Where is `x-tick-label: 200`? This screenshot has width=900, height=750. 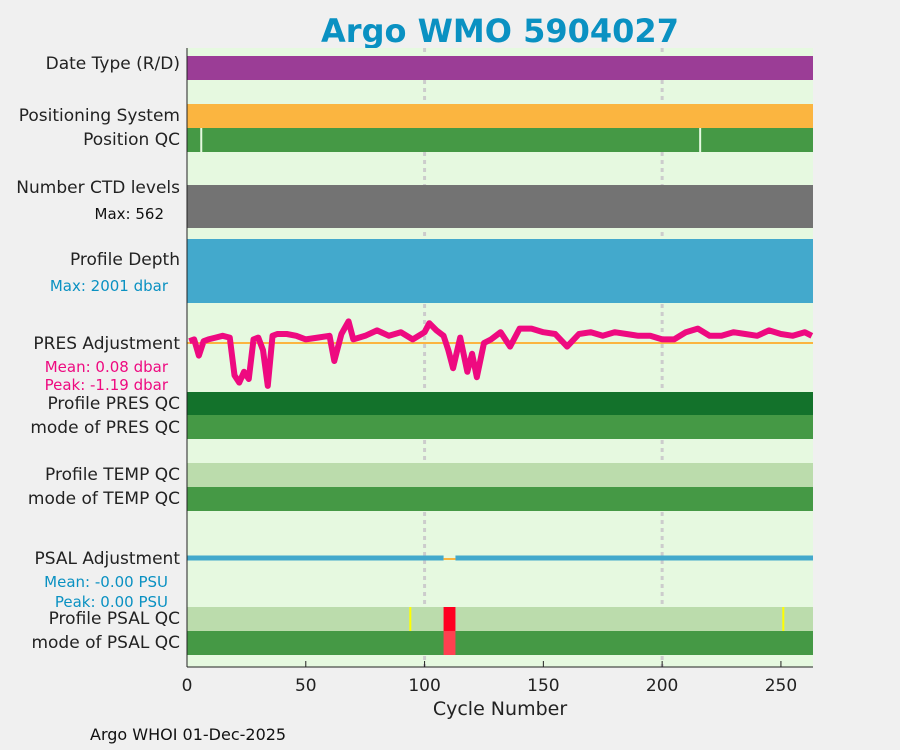 x-tick-label: 200 is located at coordinates (662, 686).